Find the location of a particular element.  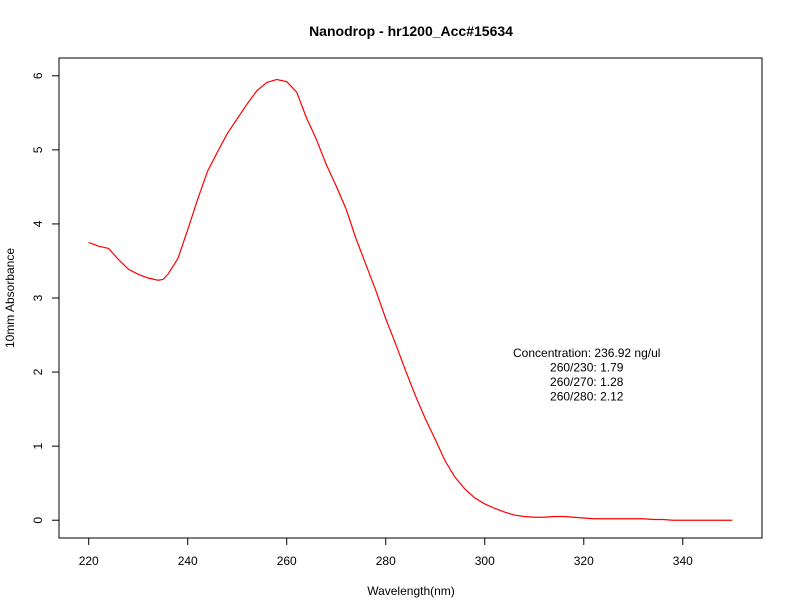

x-axis-label: Wavelength(nm) is located at coordinates (411, 591).